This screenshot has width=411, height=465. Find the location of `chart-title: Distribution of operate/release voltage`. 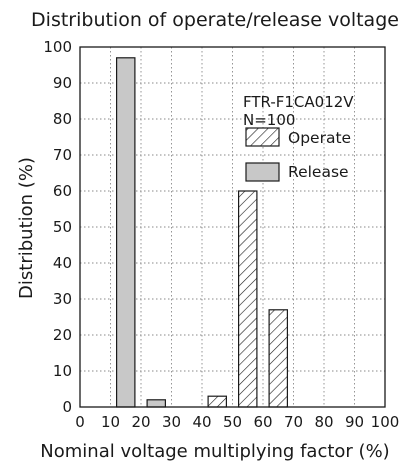

chart-title: Distribution of operate/release voltage is located at coordinates (215, 20).